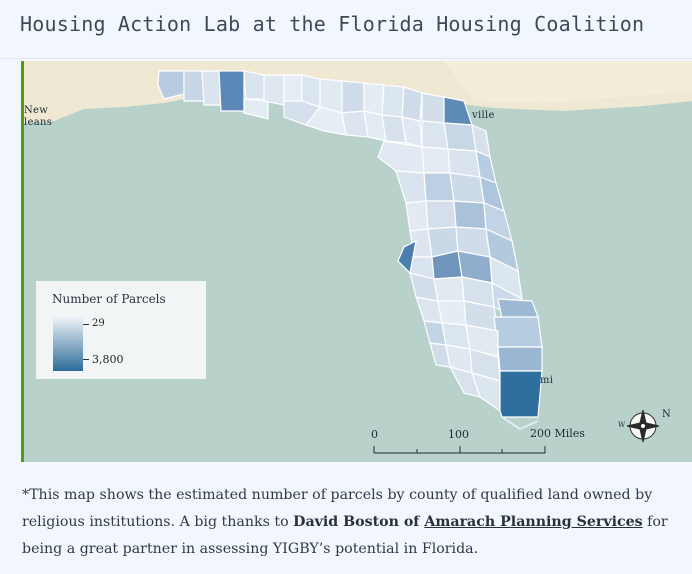  What do you see at coordinates (121, 330) in the screenshot?
I see `map-legend: Number of Parcels 29 3,800` at bounding box center [121, 330].